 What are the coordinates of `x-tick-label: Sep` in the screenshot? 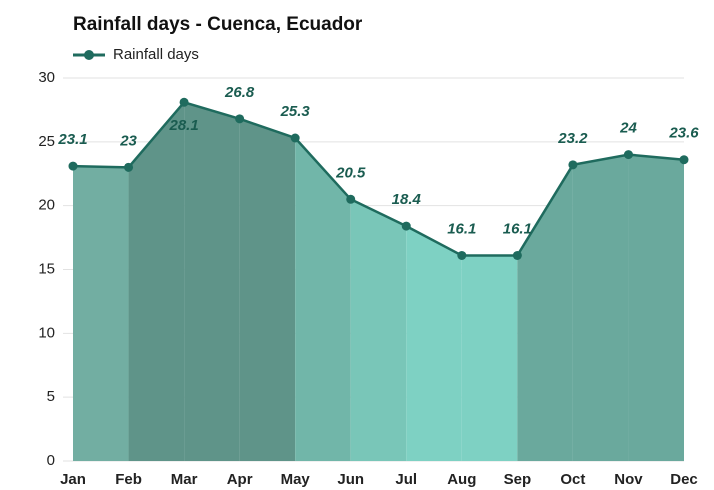 It's located at (518, 479).